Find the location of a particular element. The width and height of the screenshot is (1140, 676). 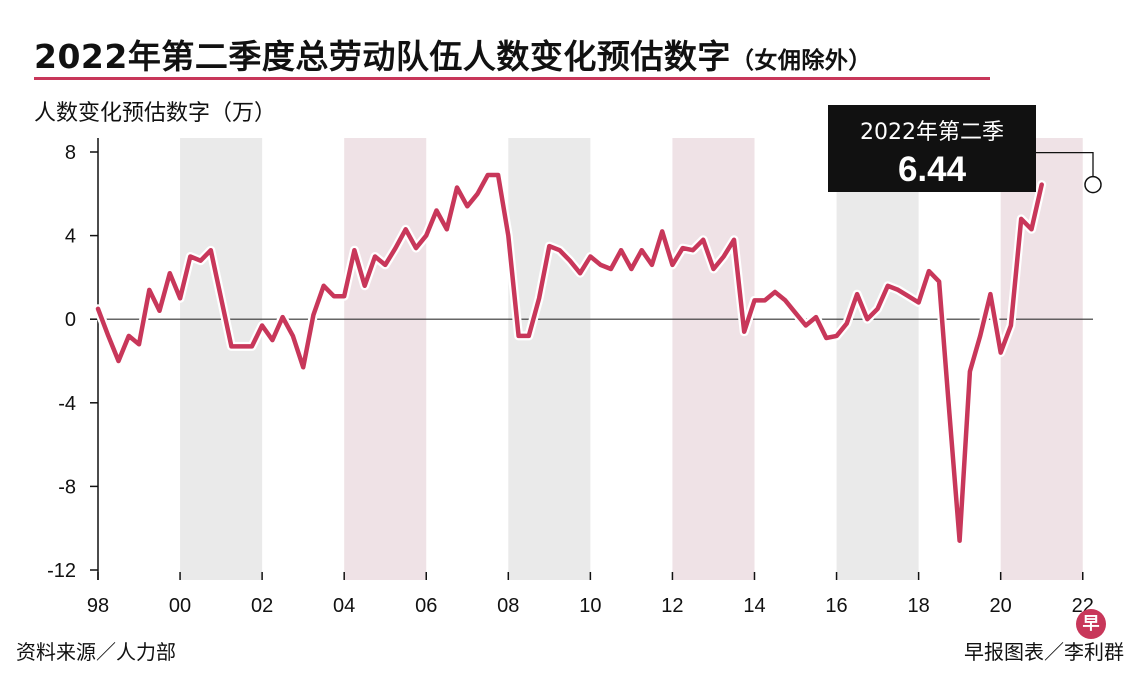

callout-label: 2022年第二季 is located at coordinates (932, 132).